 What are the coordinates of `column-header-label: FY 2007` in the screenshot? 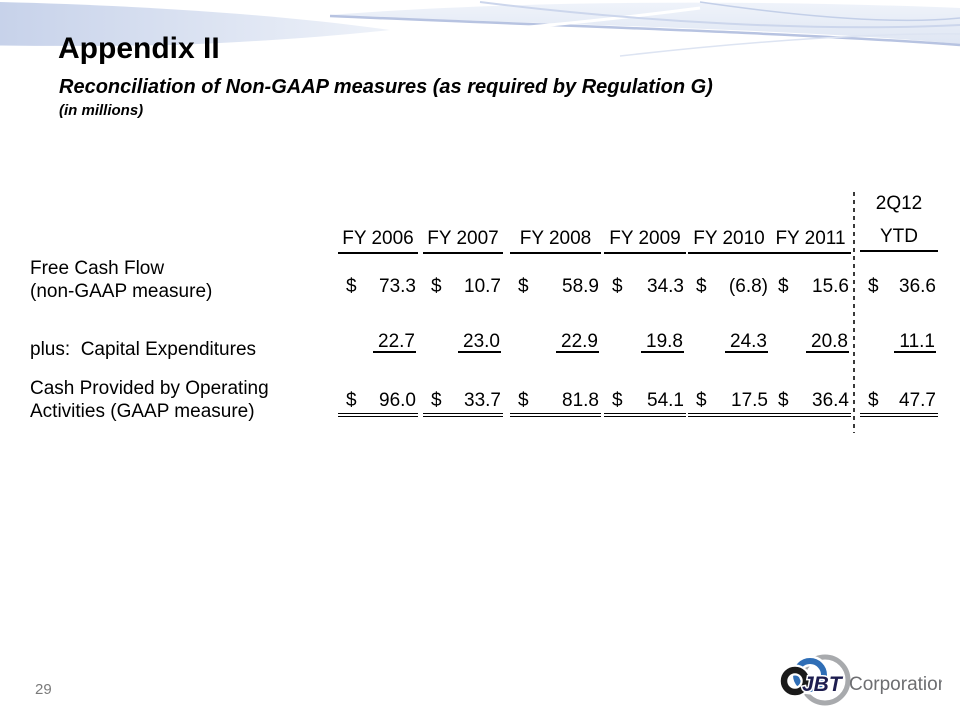 It's located at (463, 238).